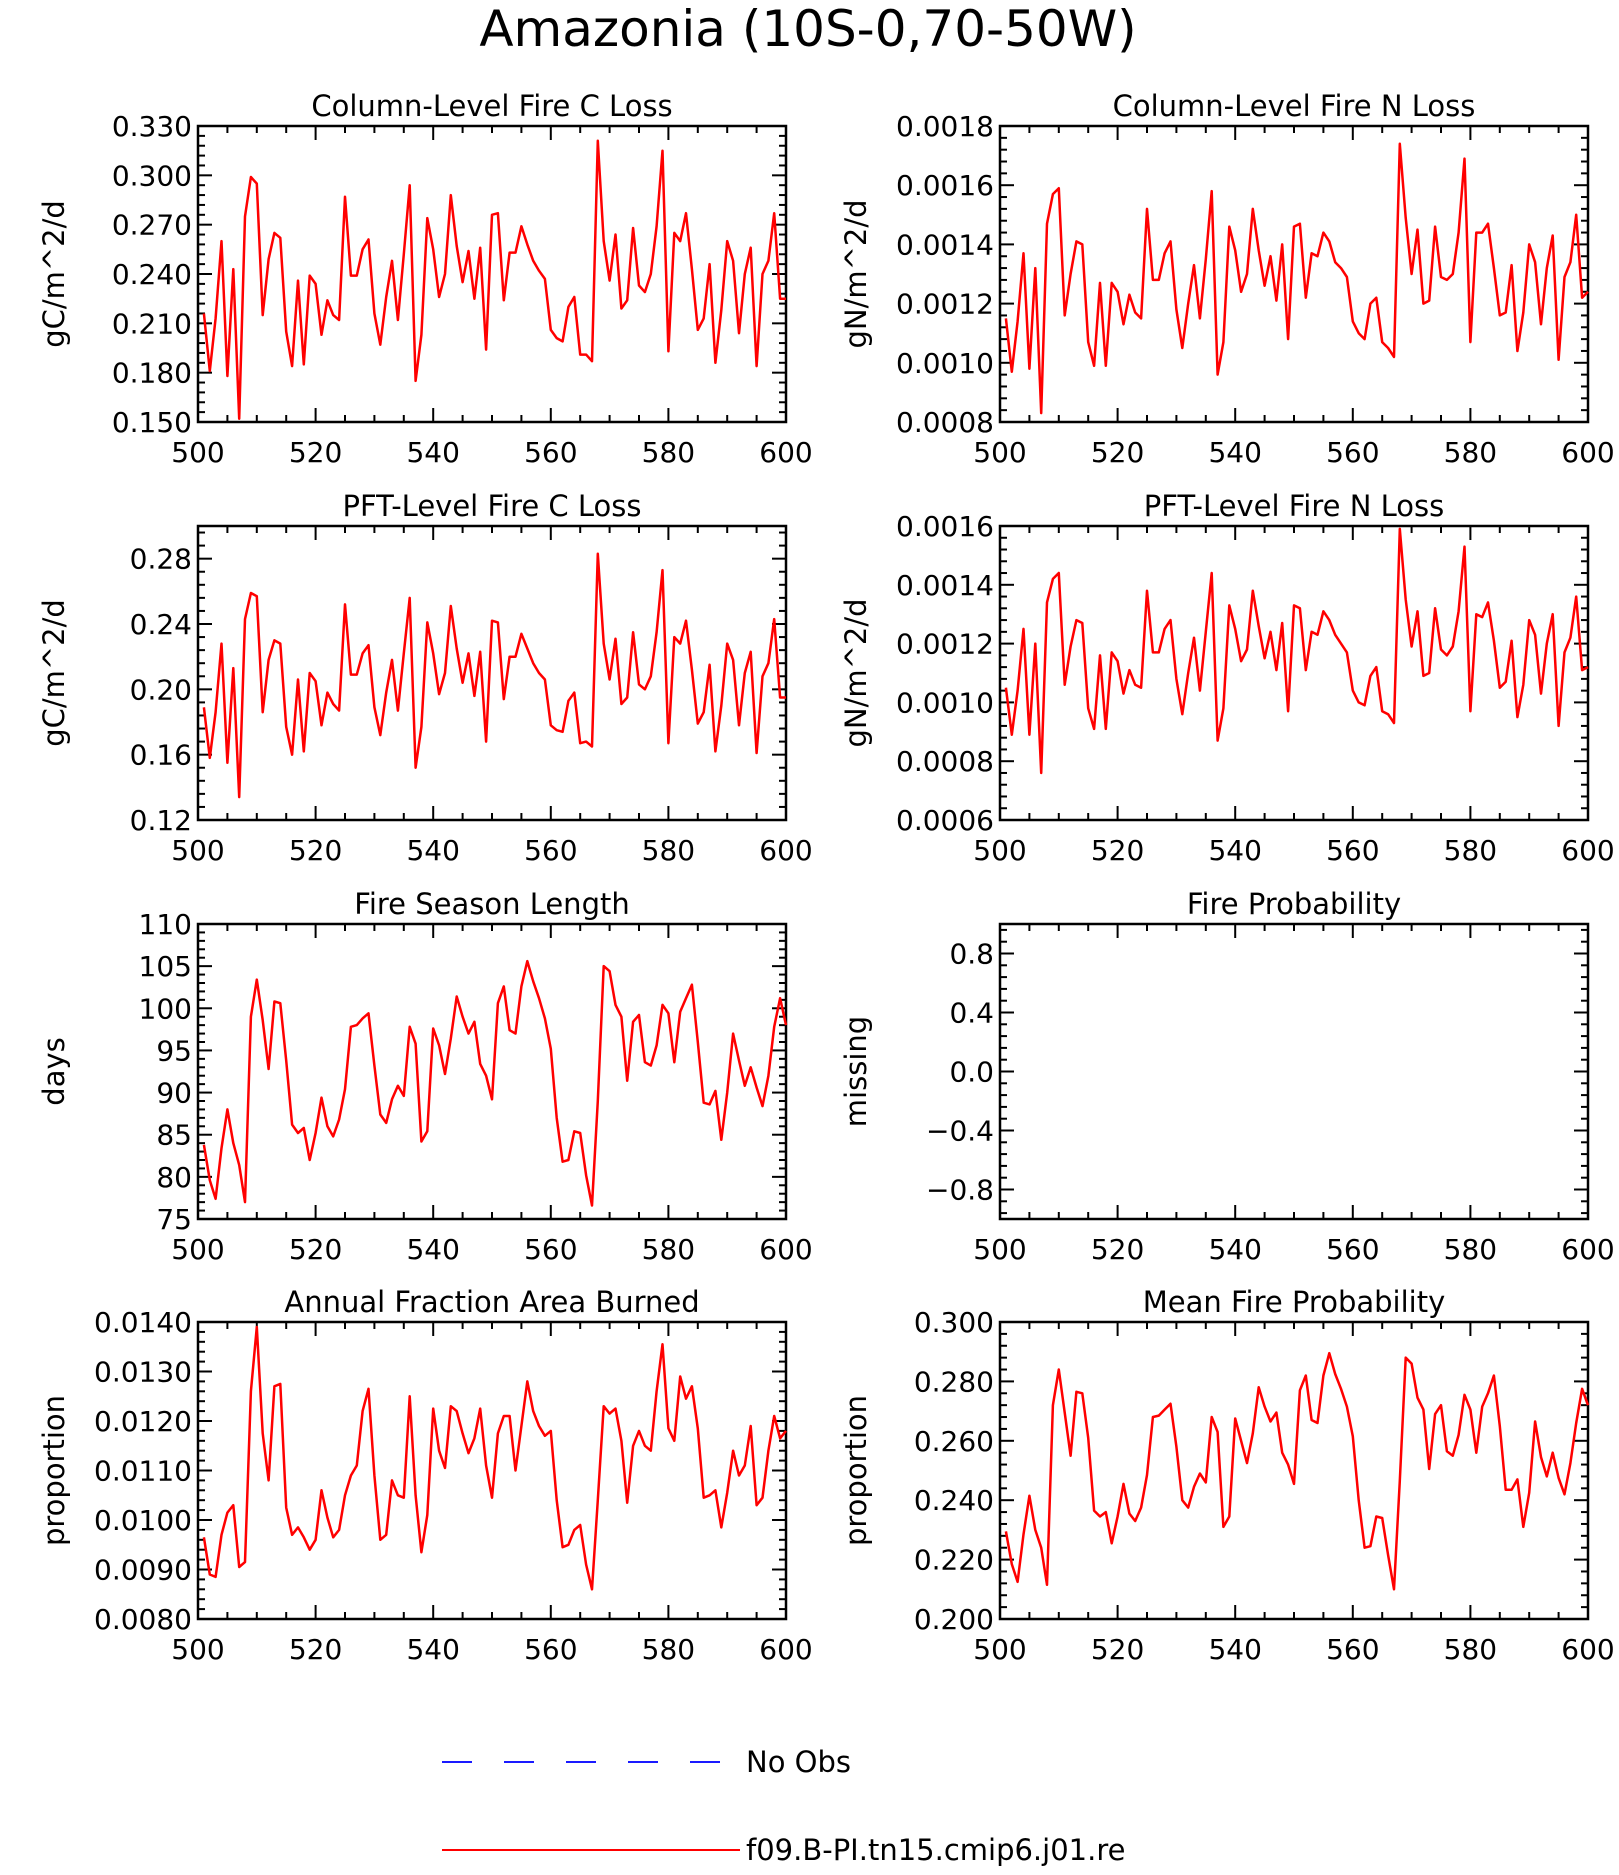  What do you see at coordinates (165, 966) in the screenshot?
I see `y-tick-label: 105` at bounding box center [165, 966].